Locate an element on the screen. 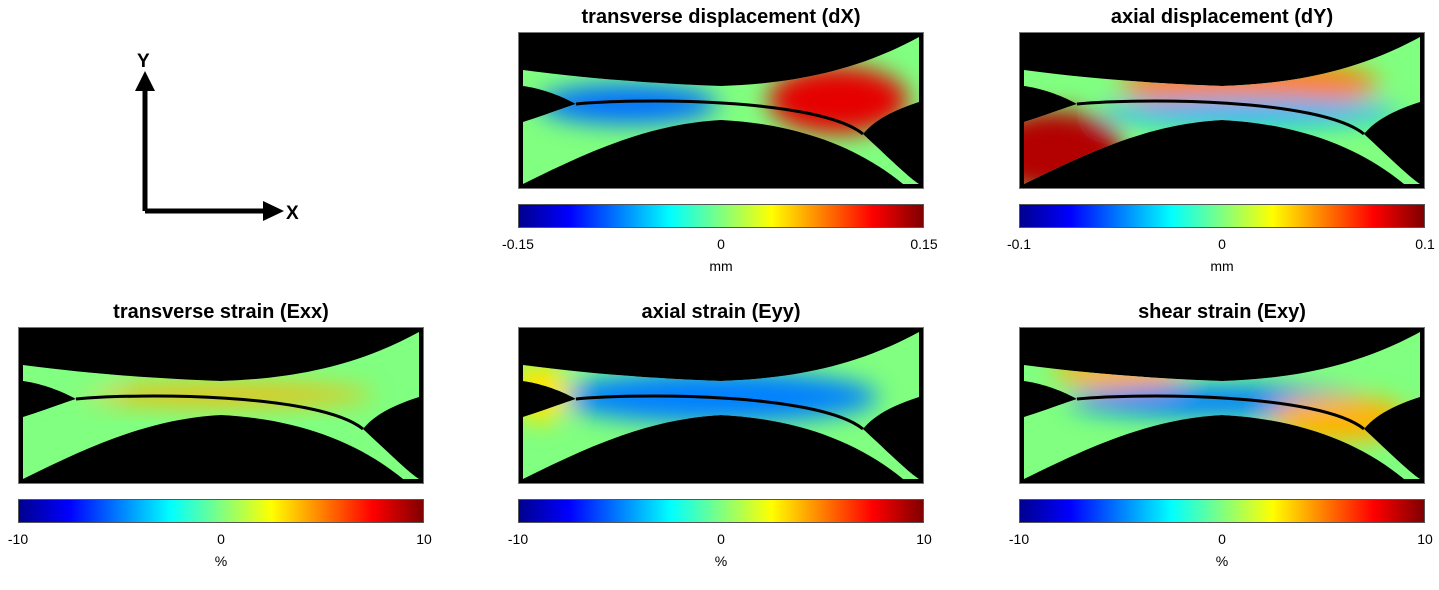 Image resolution: width=1439 pixels, height=590 pixels. panel-dy: axial displacement (dY) -0.1 0 0.1 mm is located at coordinates (1221, 150).